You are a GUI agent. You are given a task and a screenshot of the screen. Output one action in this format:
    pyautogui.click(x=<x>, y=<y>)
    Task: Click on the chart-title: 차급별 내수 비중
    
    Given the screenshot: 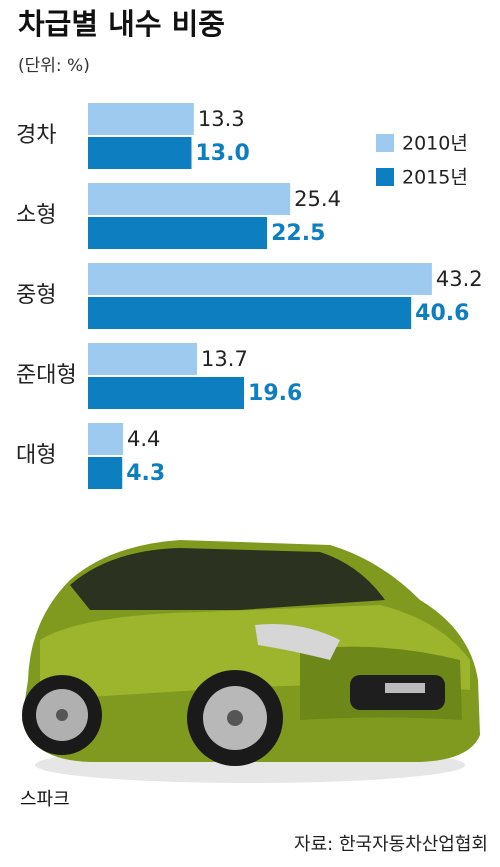 What is the action you would take?
    pyautogui.click(x=121, y=24)
    